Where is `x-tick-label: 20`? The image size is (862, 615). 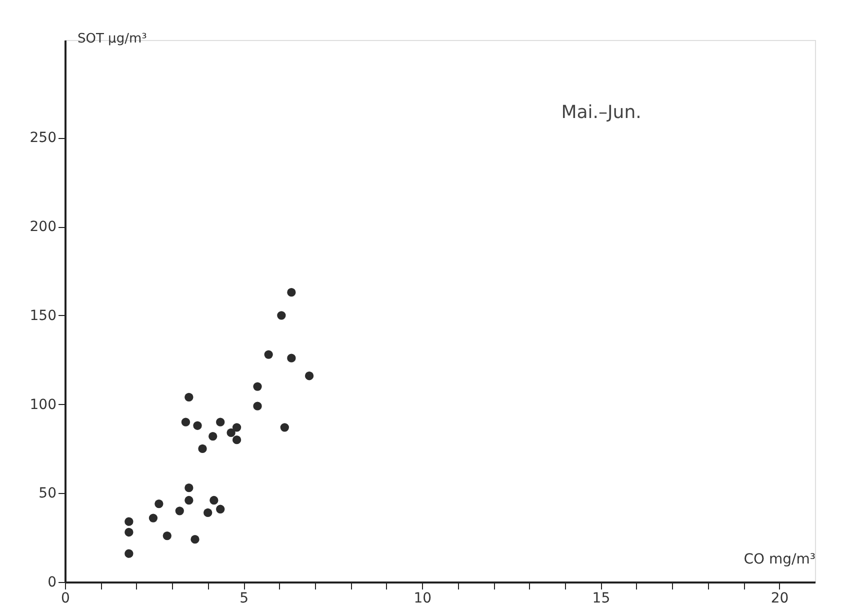 x-tick-label: 20 is located at coordinates (779, 598).